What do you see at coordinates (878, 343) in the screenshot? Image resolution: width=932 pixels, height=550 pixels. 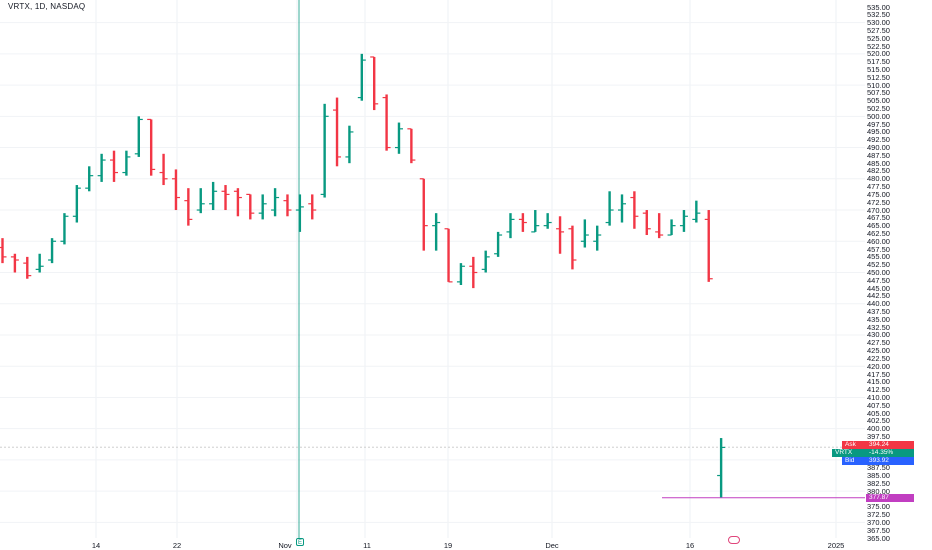 I see `price-axis-label: 427.50` at bounding box center [878, 343].